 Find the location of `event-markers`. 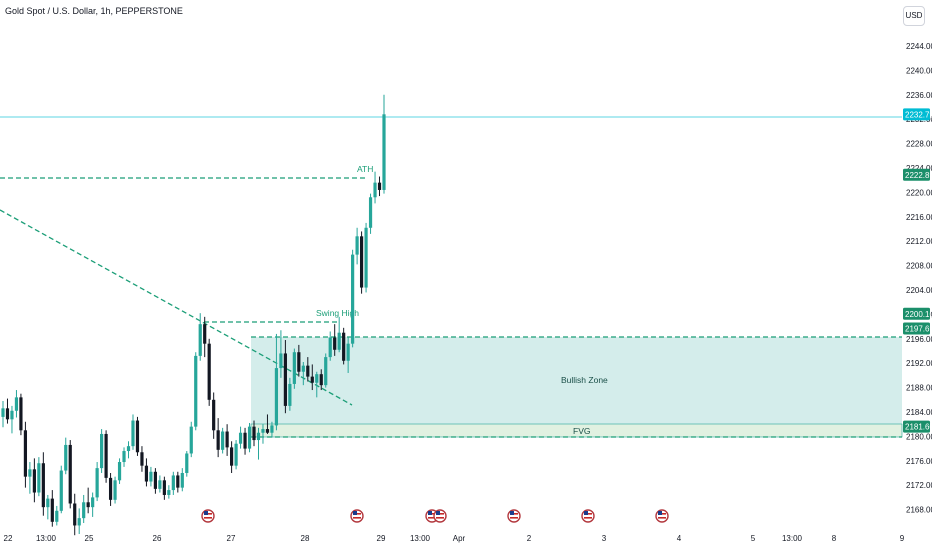

event-markers is located at coordinates (435, 516).